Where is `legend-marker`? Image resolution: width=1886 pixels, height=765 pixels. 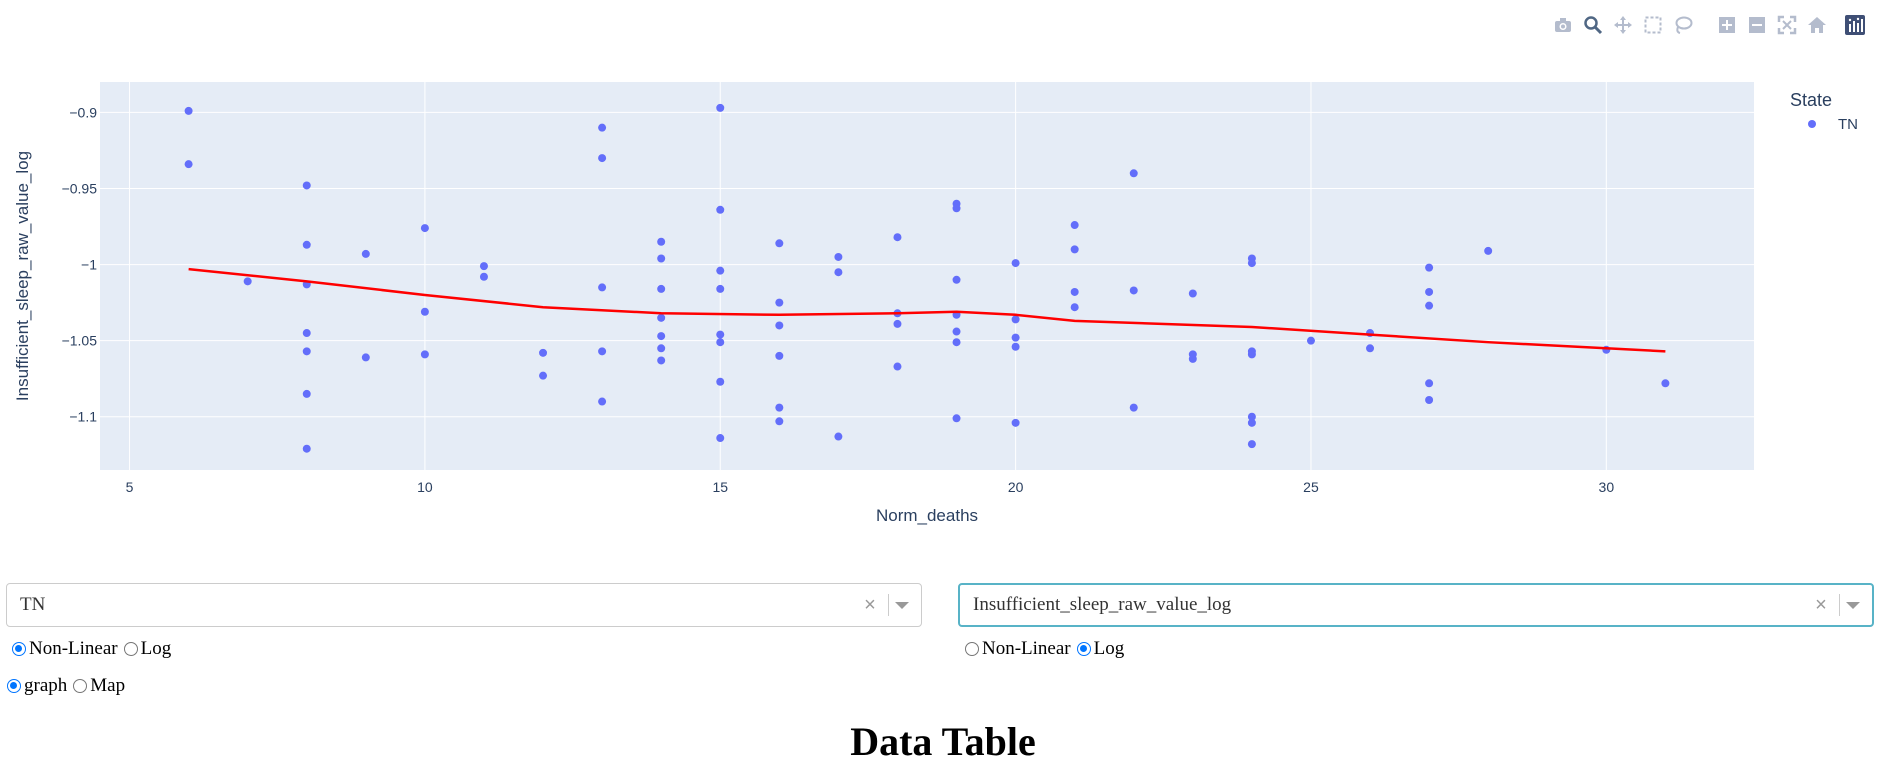
legend-marker is located at coordinates (1812, 124).